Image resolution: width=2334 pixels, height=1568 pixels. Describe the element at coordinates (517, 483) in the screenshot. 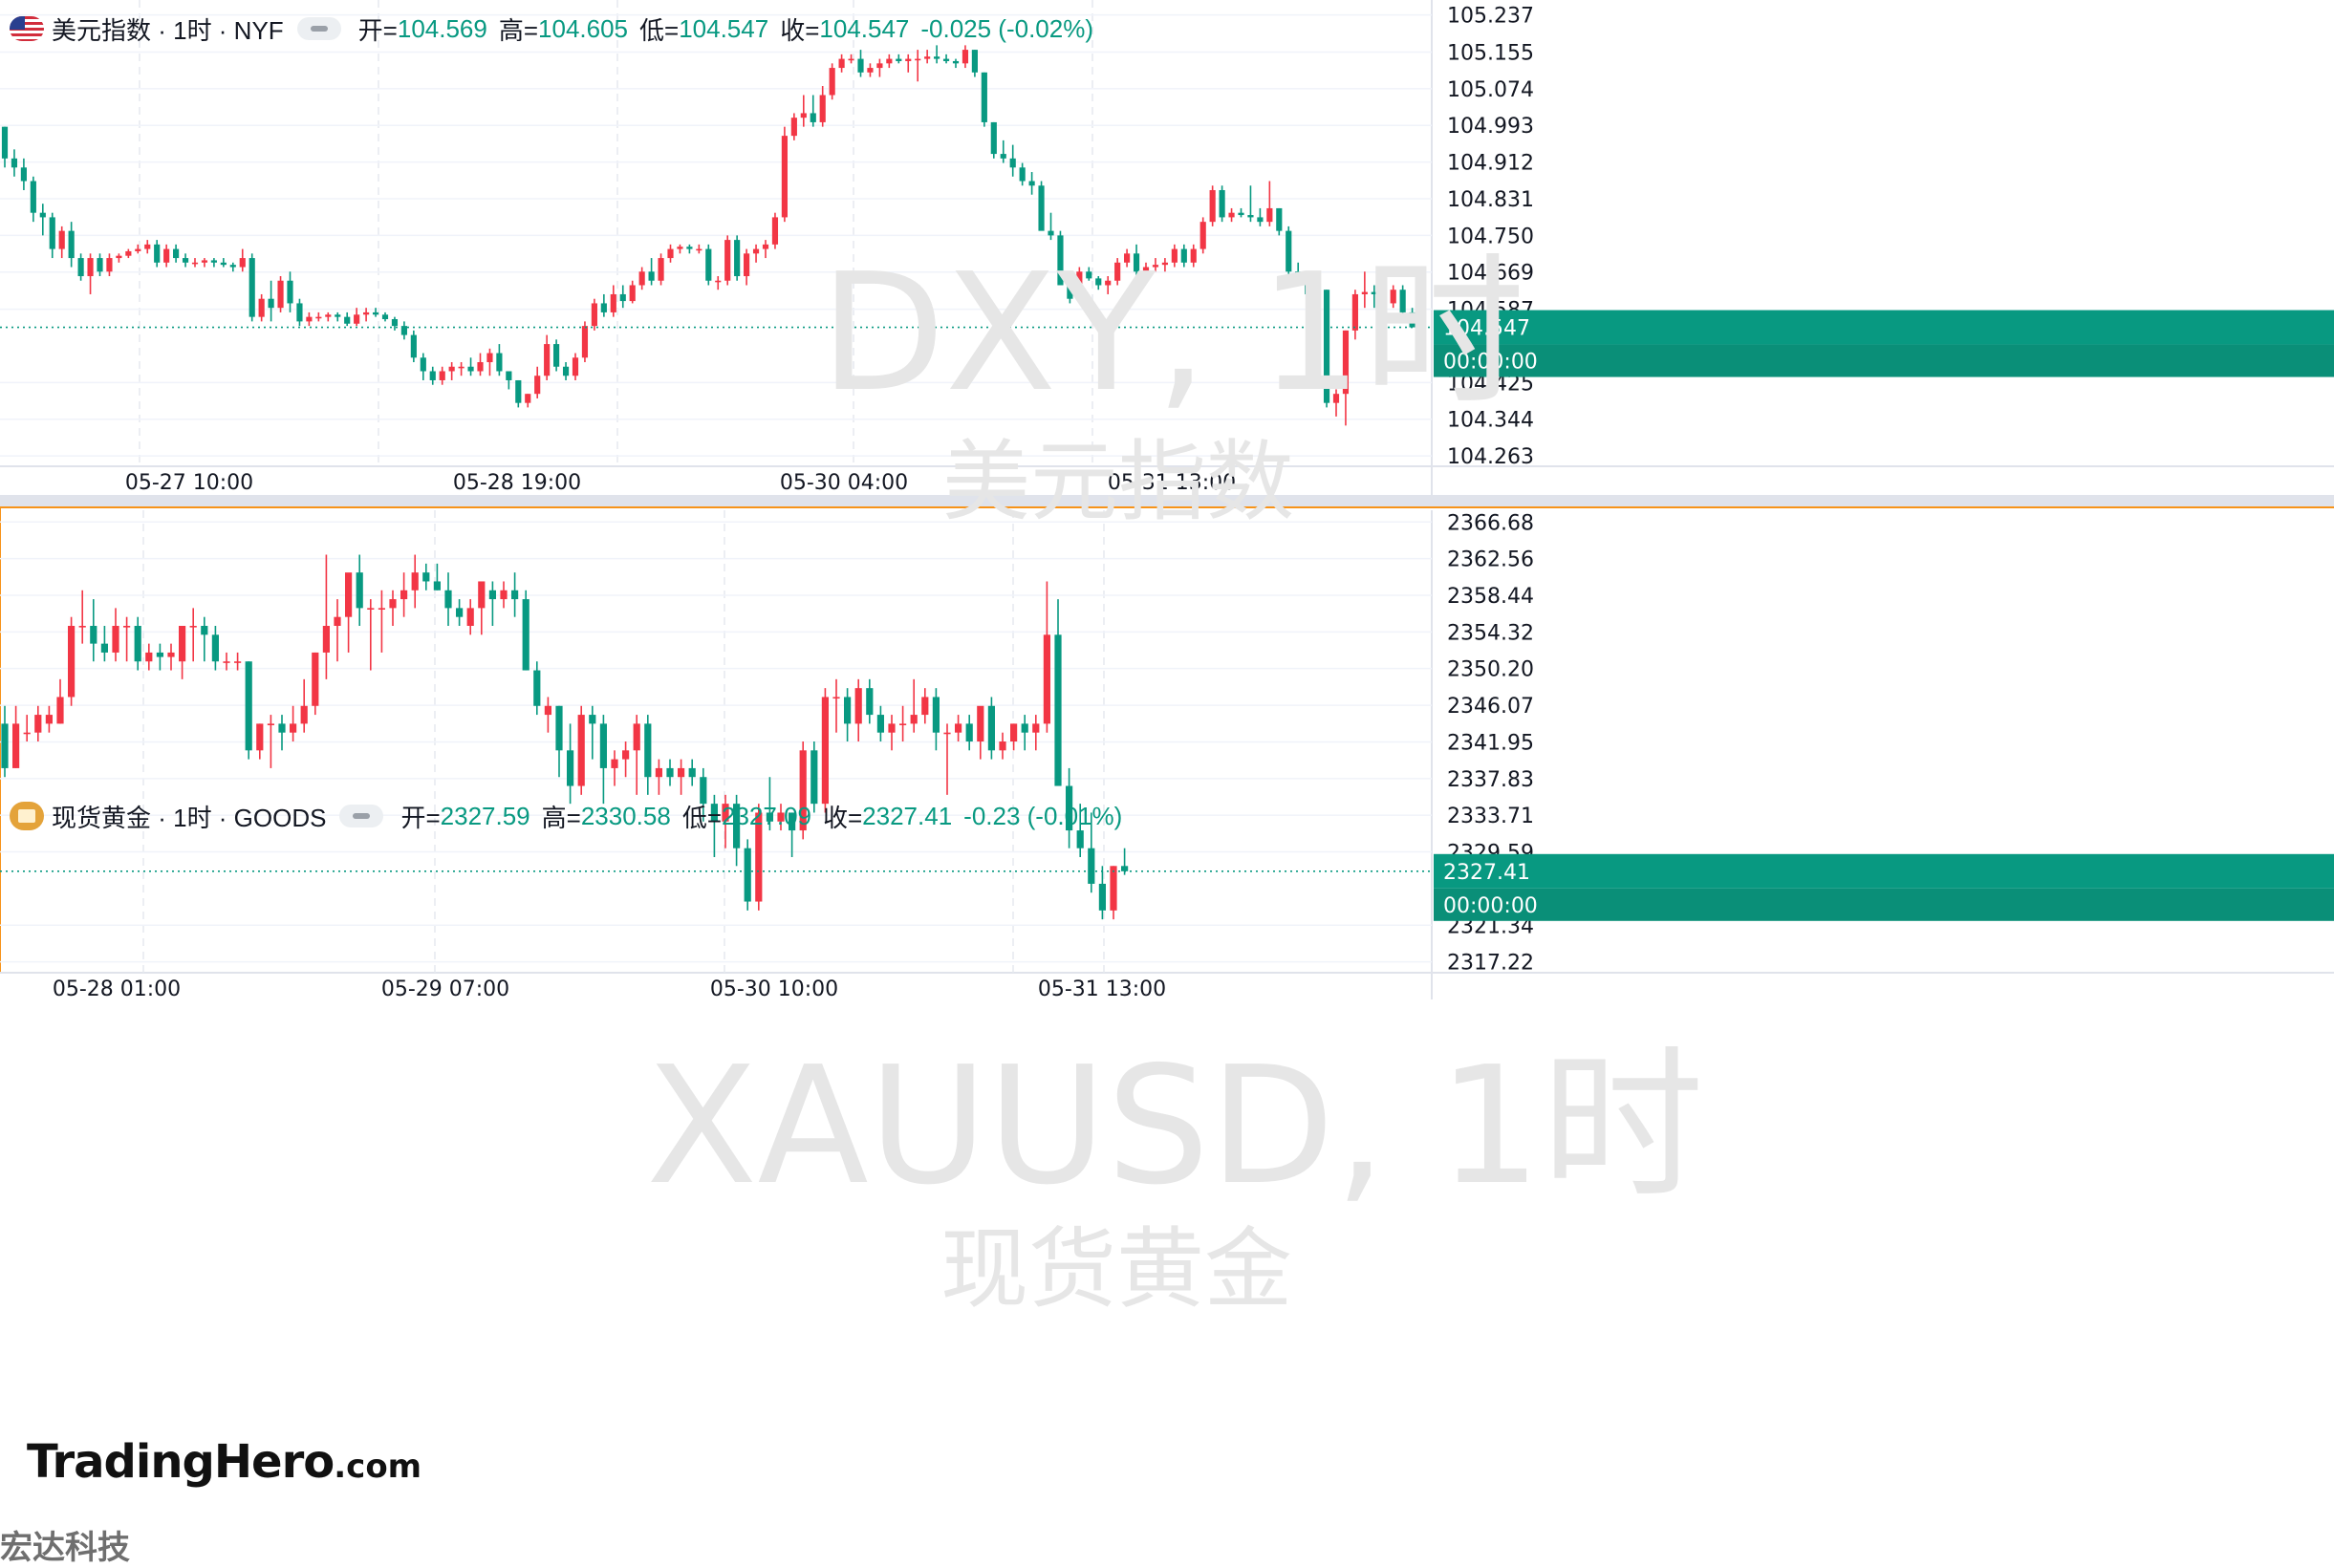

I see `top-x-tick-label: 05-28 19:00` at that location.